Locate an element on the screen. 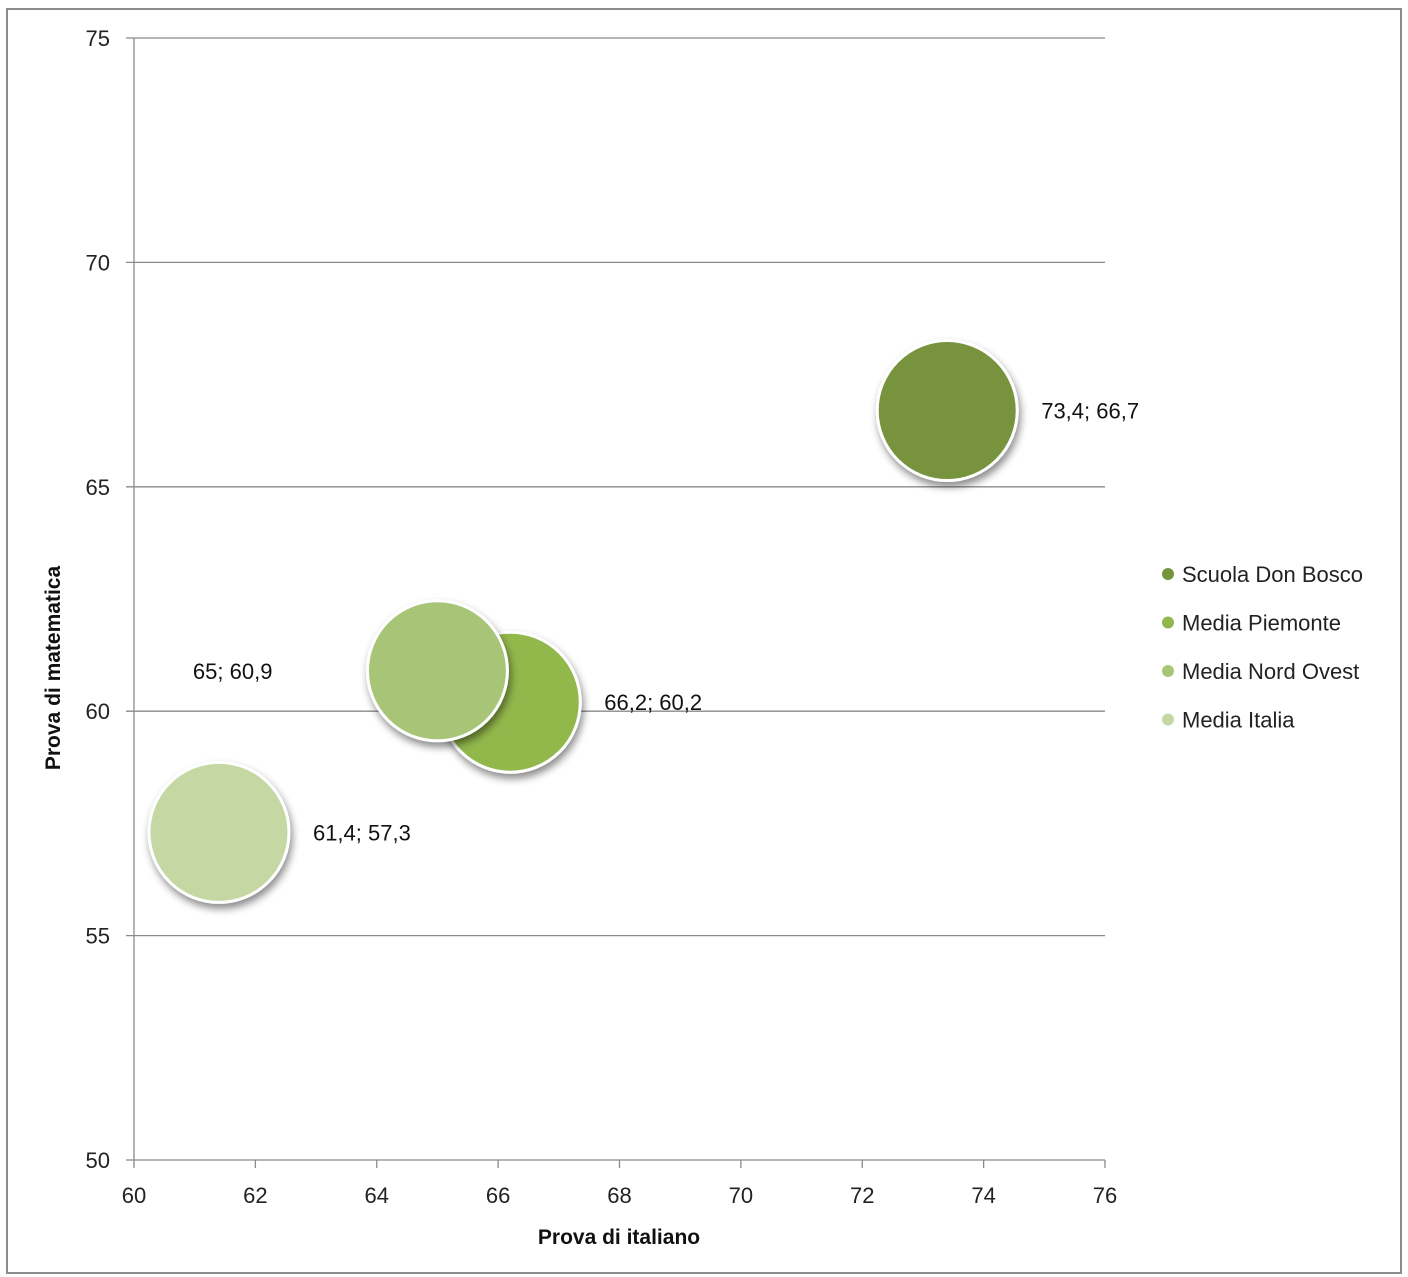 The image size is (1408, 1277). x-tick-label: 72 is located at coordinates (862, 1195).